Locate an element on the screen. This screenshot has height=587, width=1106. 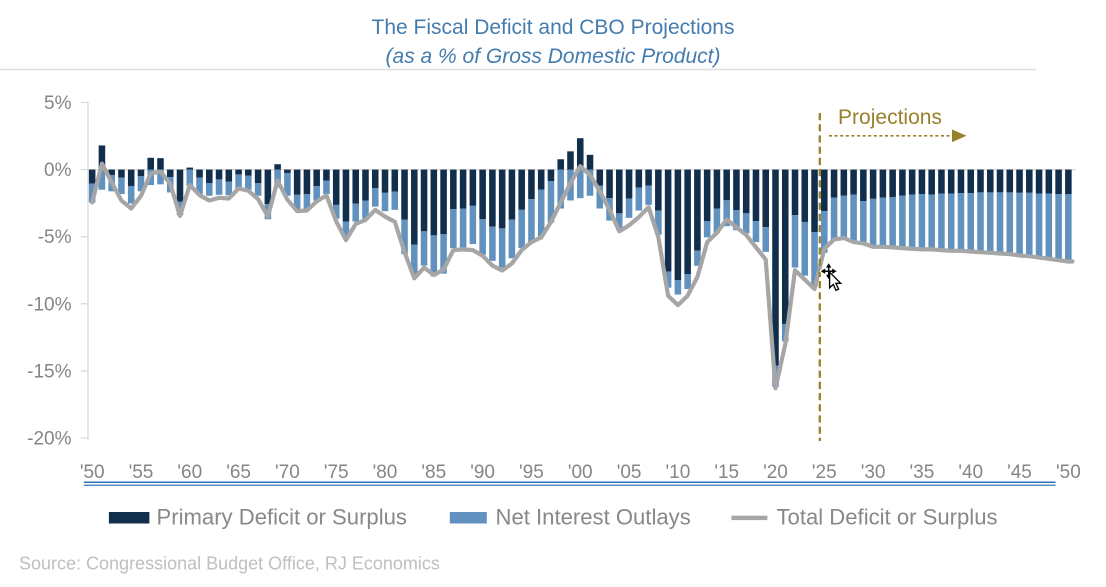
svg-text: '60 is located at coordinates (189, 472).